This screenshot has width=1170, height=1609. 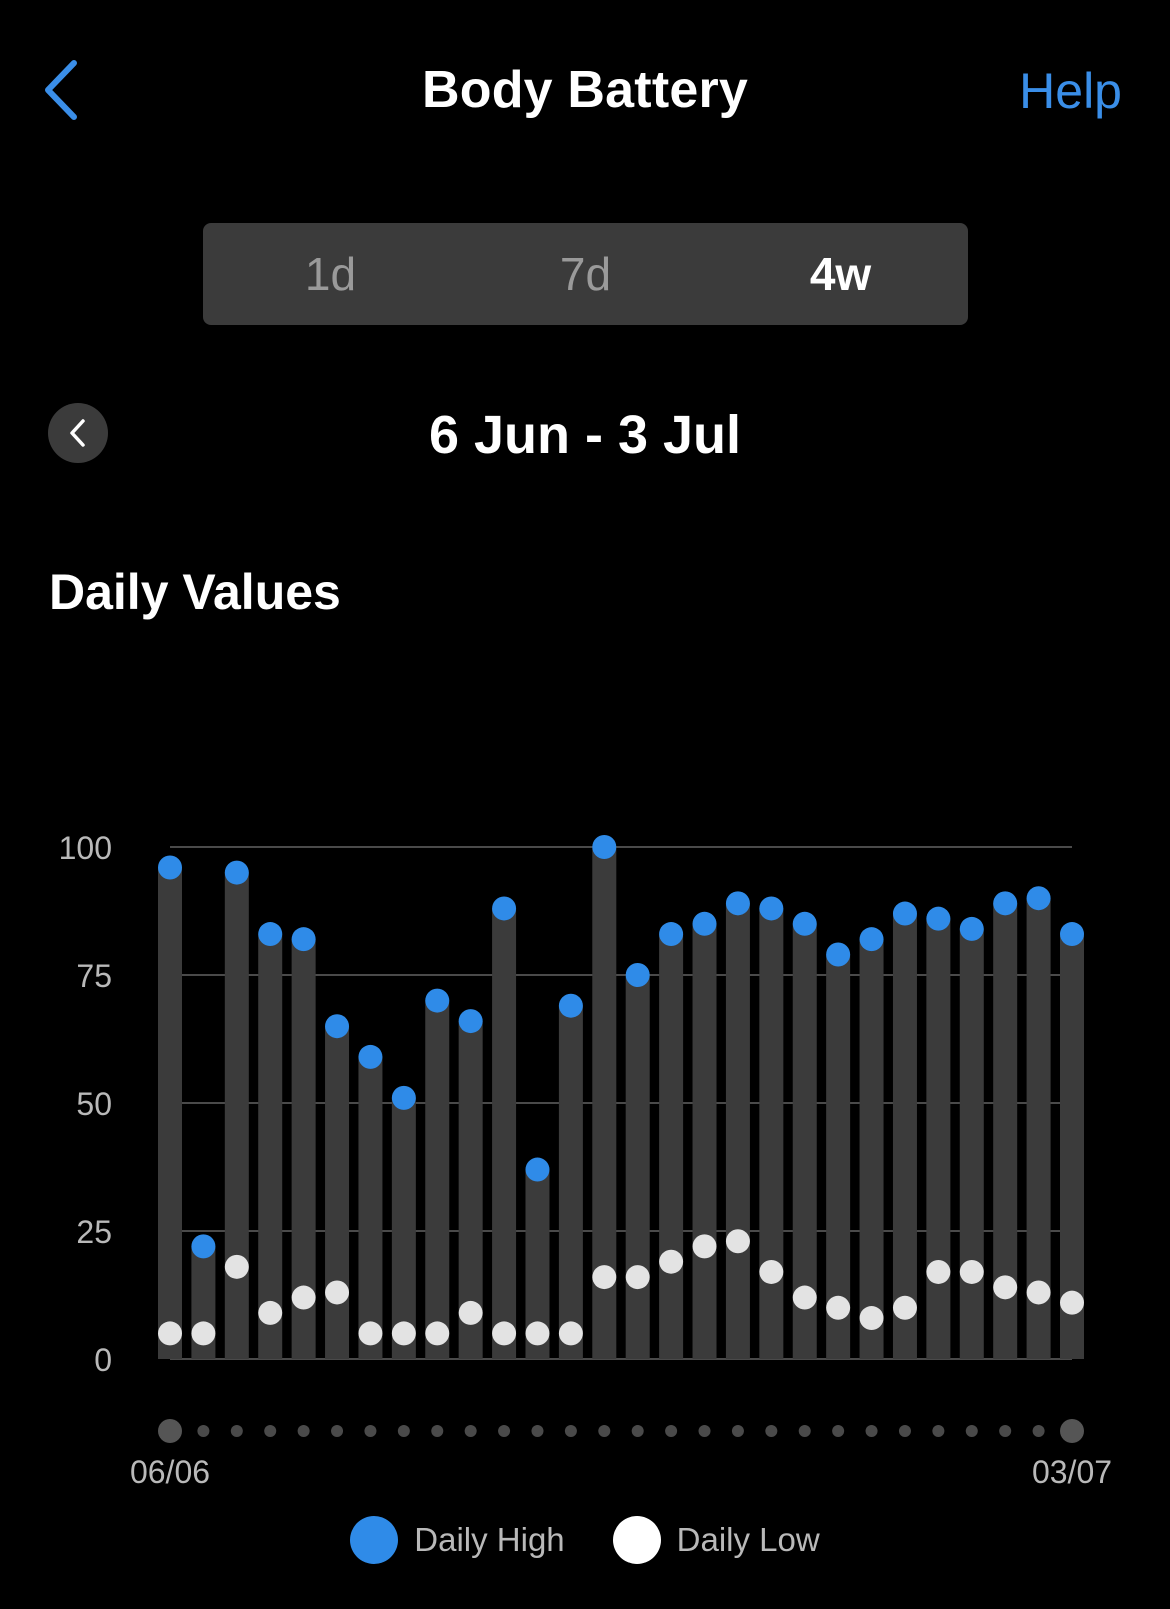 I want to click on legend-item-high: Daily High, so click(x=457, y=1540).